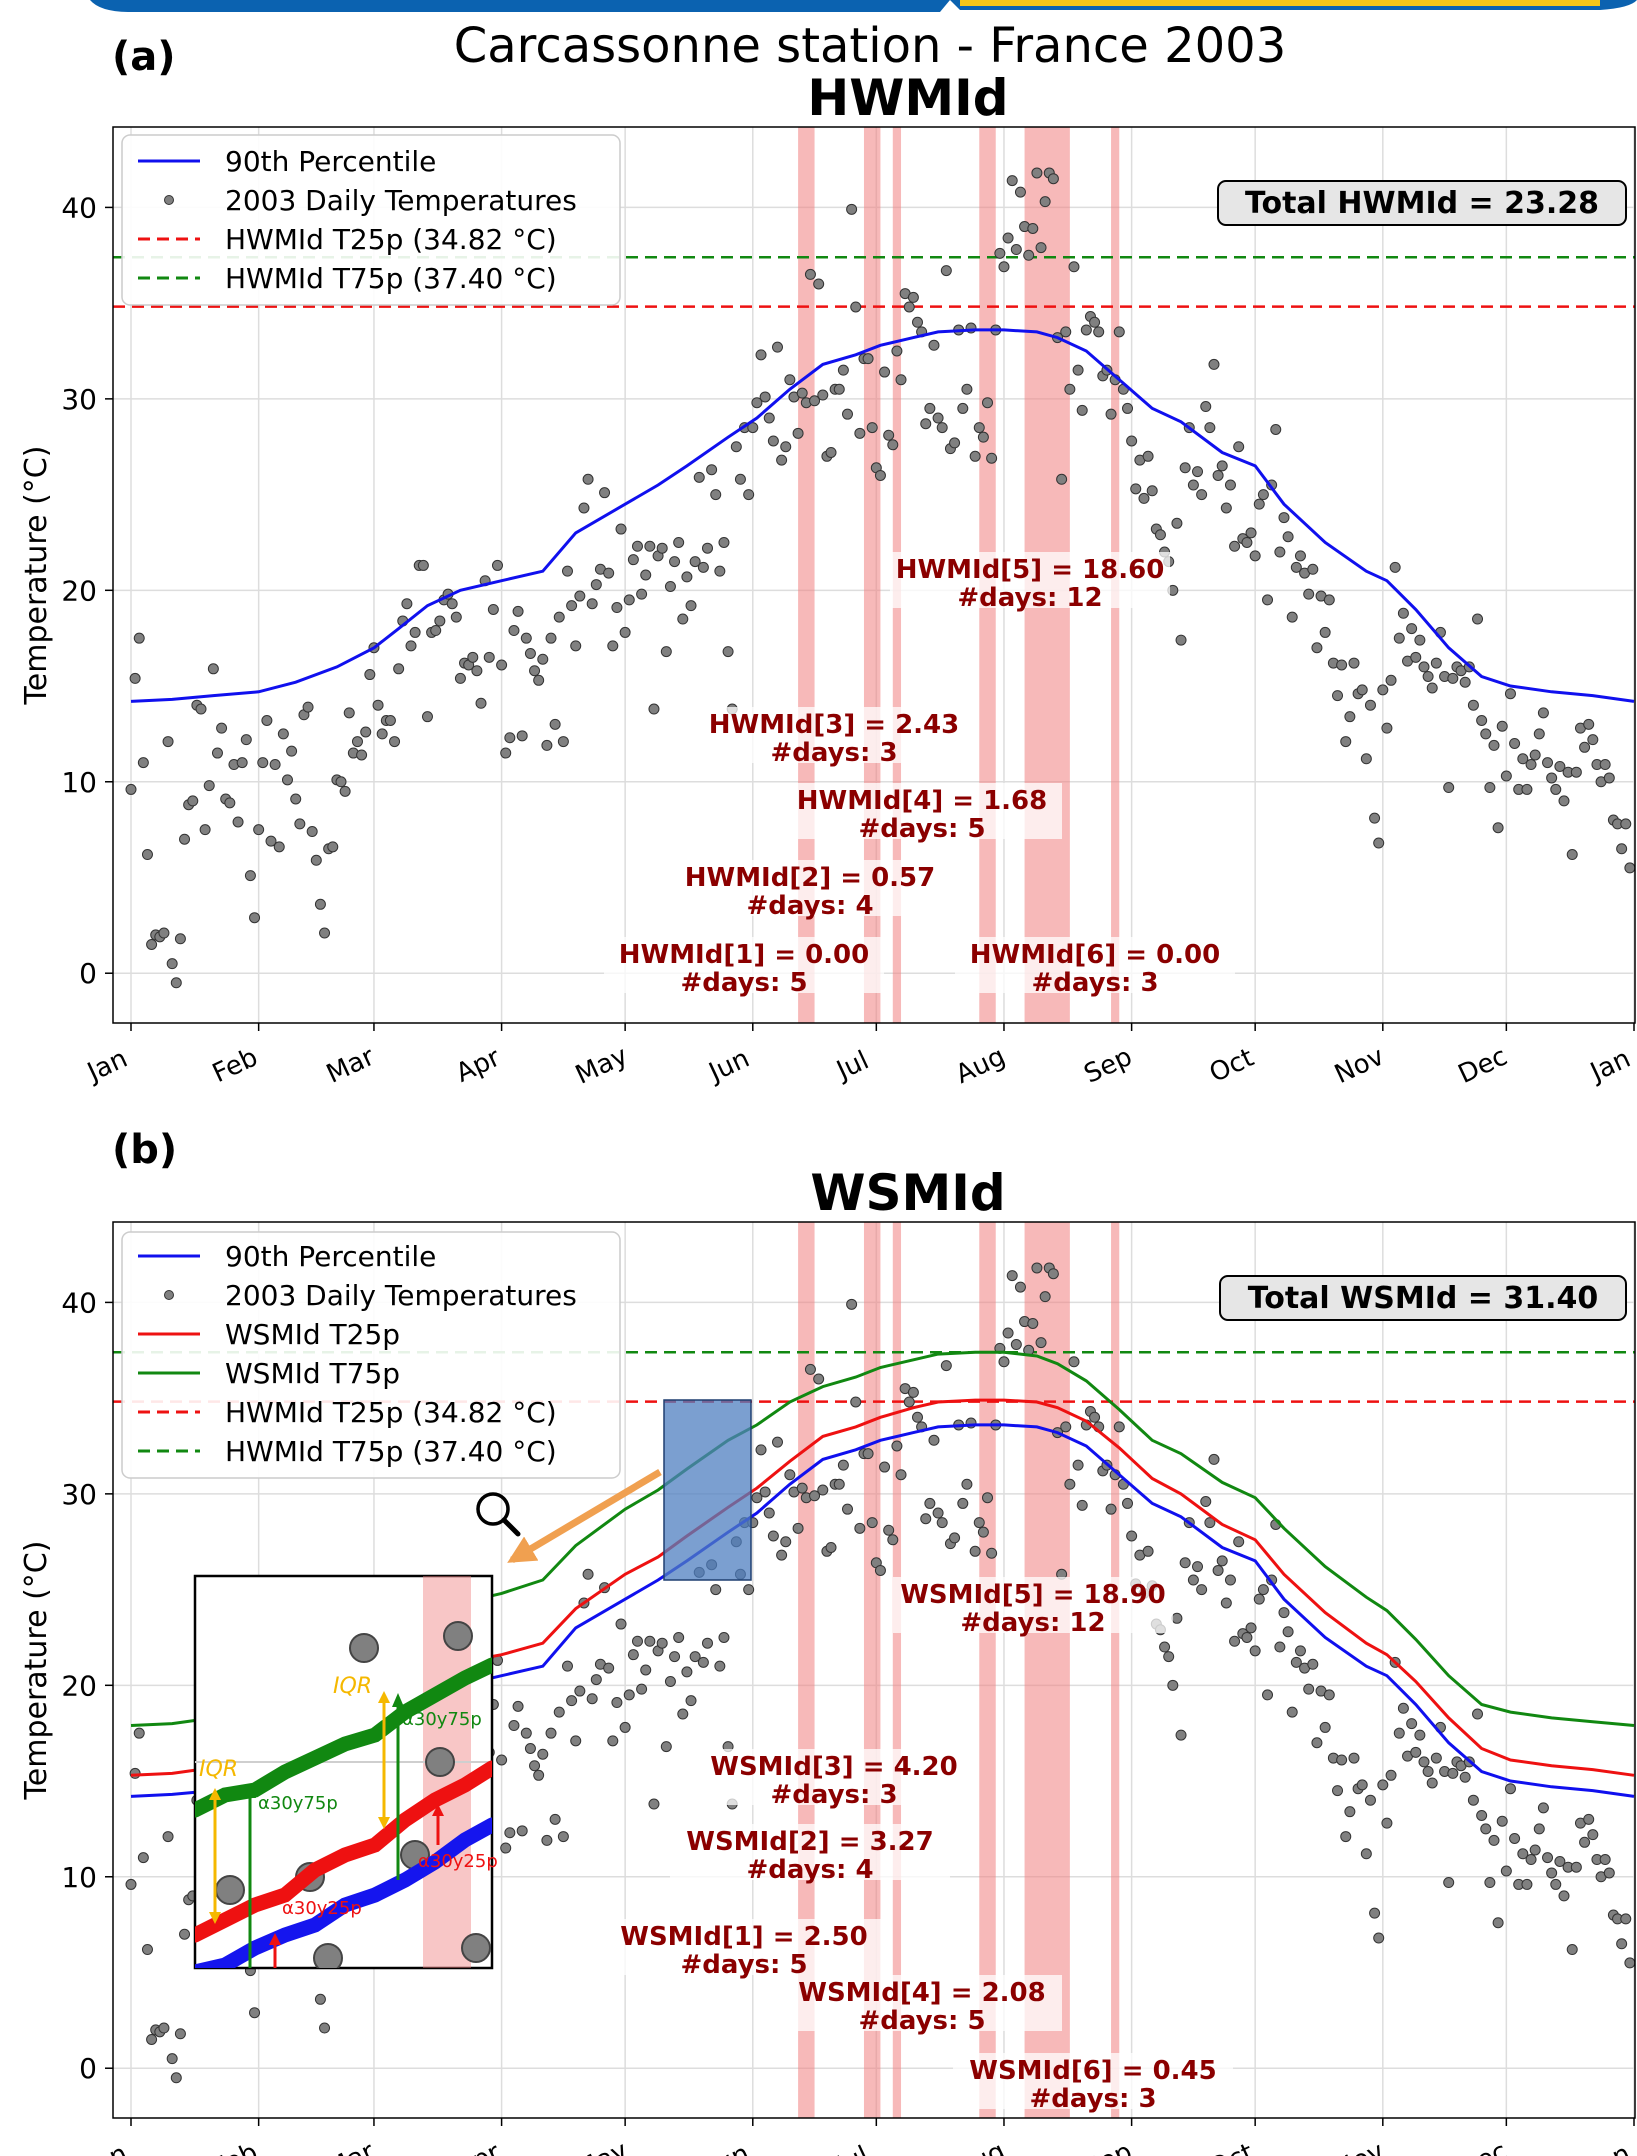  What do you see at coordinates (1423, 1298) in the screenshot?
I see `panel-b-total-label: Total WSMId = 31.40` at bounding box center [1423, 1298].